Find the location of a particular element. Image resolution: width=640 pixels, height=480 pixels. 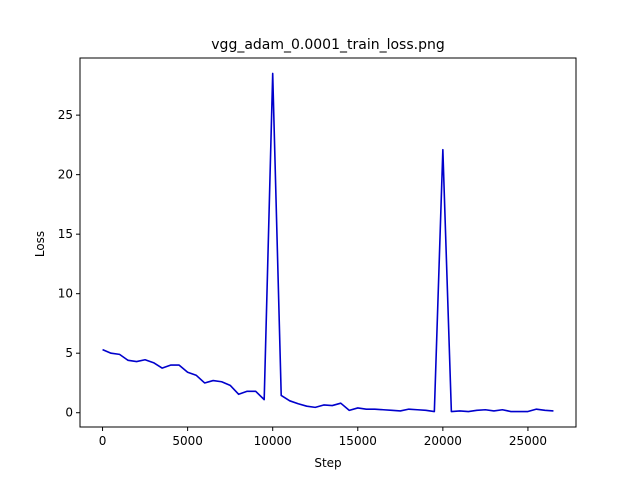

y-axis-label: Loss is located at coordinates (40, 244).